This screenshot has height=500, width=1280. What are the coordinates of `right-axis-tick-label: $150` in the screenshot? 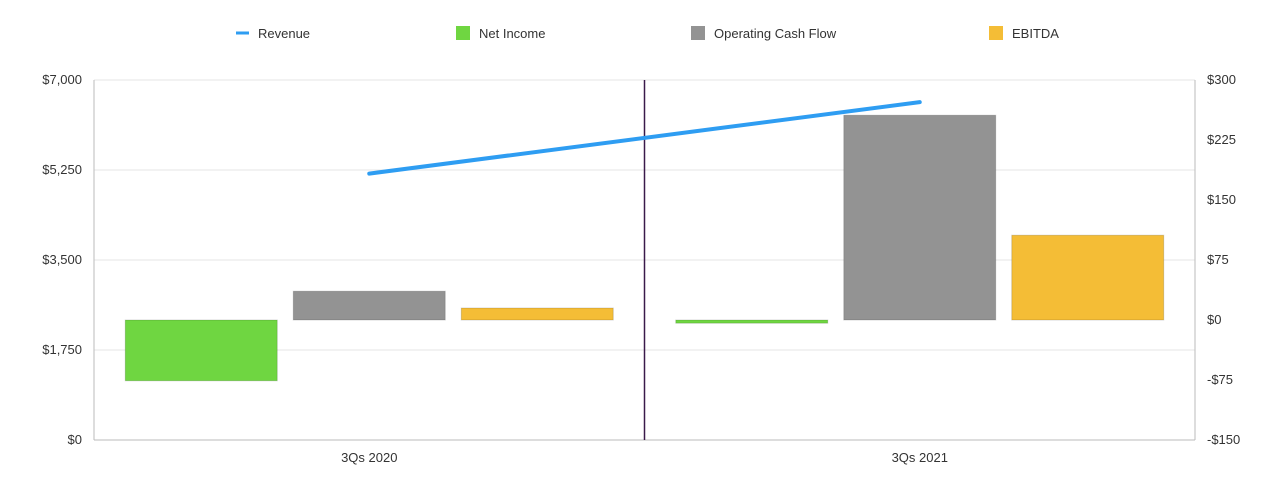 It's located at (1221, 199).